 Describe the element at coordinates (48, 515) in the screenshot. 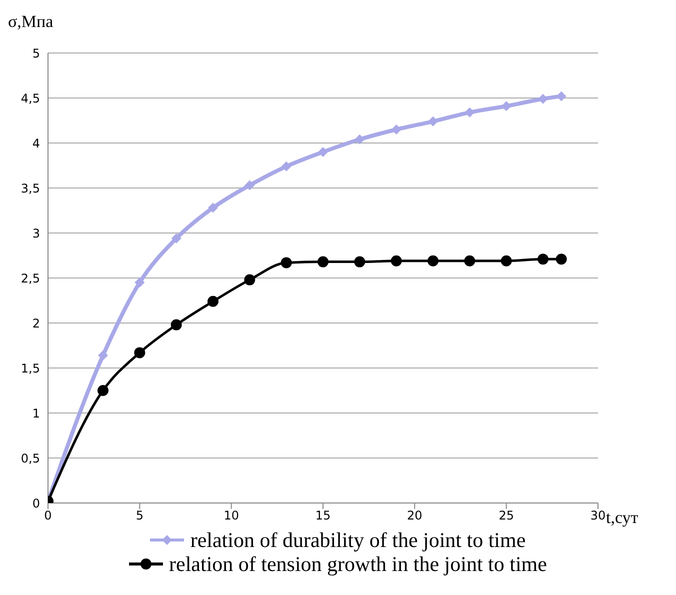

I see `x-tick-label: 0` at that location.